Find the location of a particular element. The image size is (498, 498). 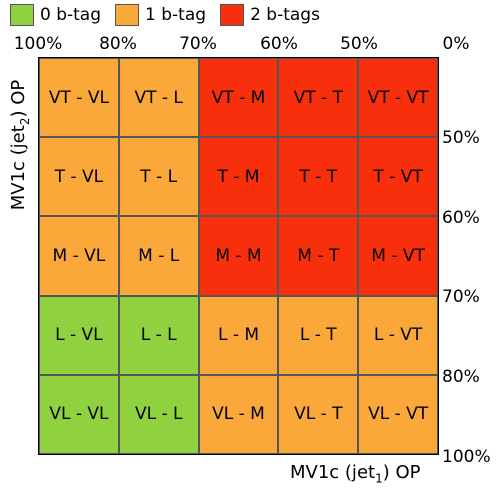

grid-cell: VL - T is located at coordinates (318, 414).